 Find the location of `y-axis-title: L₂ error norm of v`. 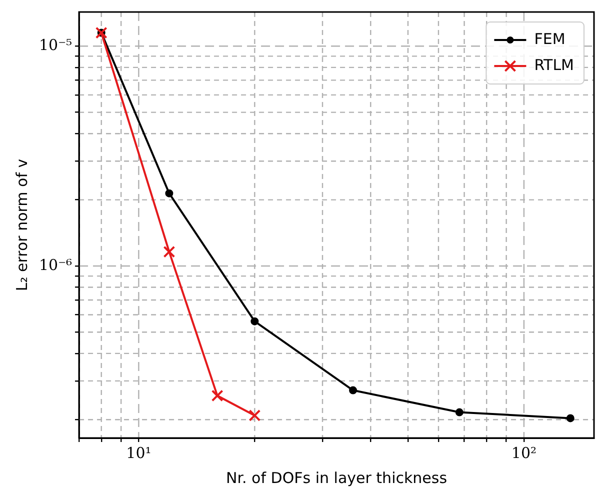

y-axis-title: L₂ error norm of v is located at coordinates (21, 225).